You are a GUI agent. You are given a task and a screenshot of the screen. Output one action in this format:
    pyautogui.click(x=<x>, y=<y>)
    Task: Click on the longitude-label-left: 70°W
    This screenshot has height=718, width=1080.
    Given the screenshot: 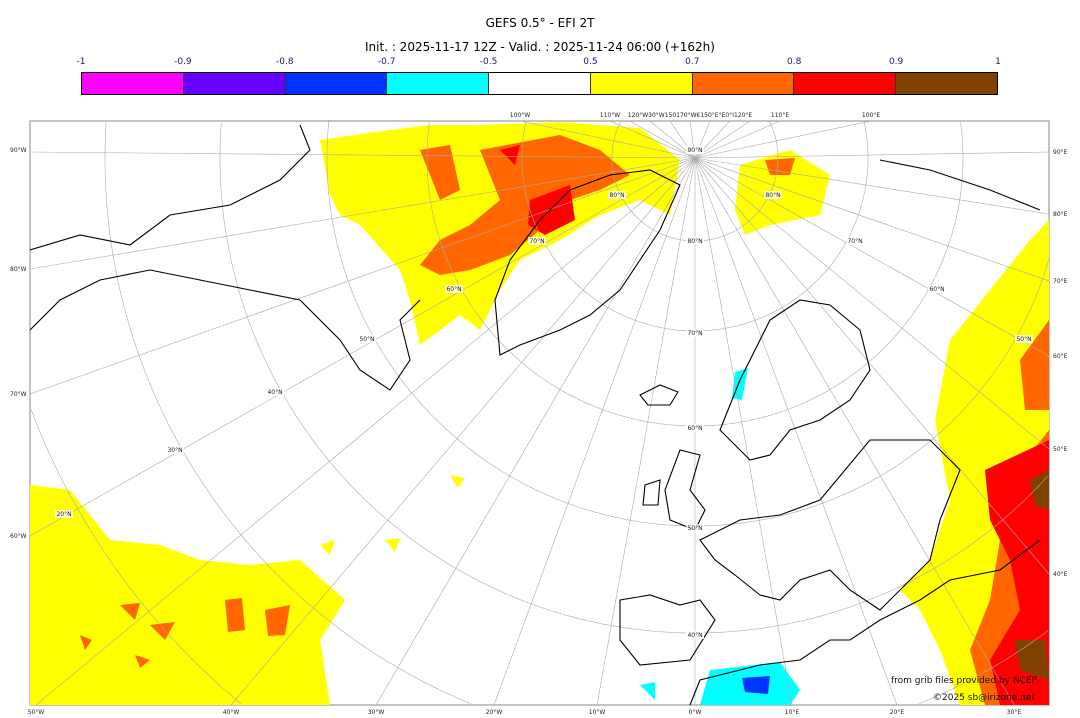 What is the action you would take?
    pyautogui.click(x=18, y=394)
    